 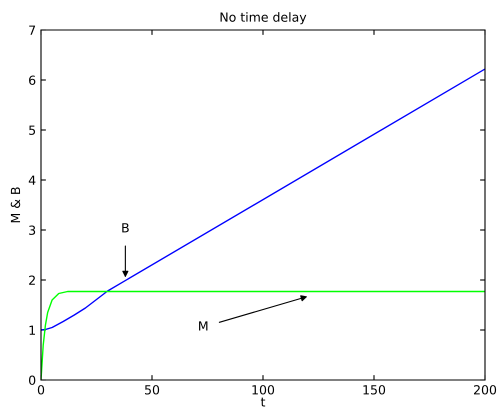 What do you see at coordinates (32, 280) in the screenshot?
I see `y-tick-label: 2` at bounding box center [32, 280].